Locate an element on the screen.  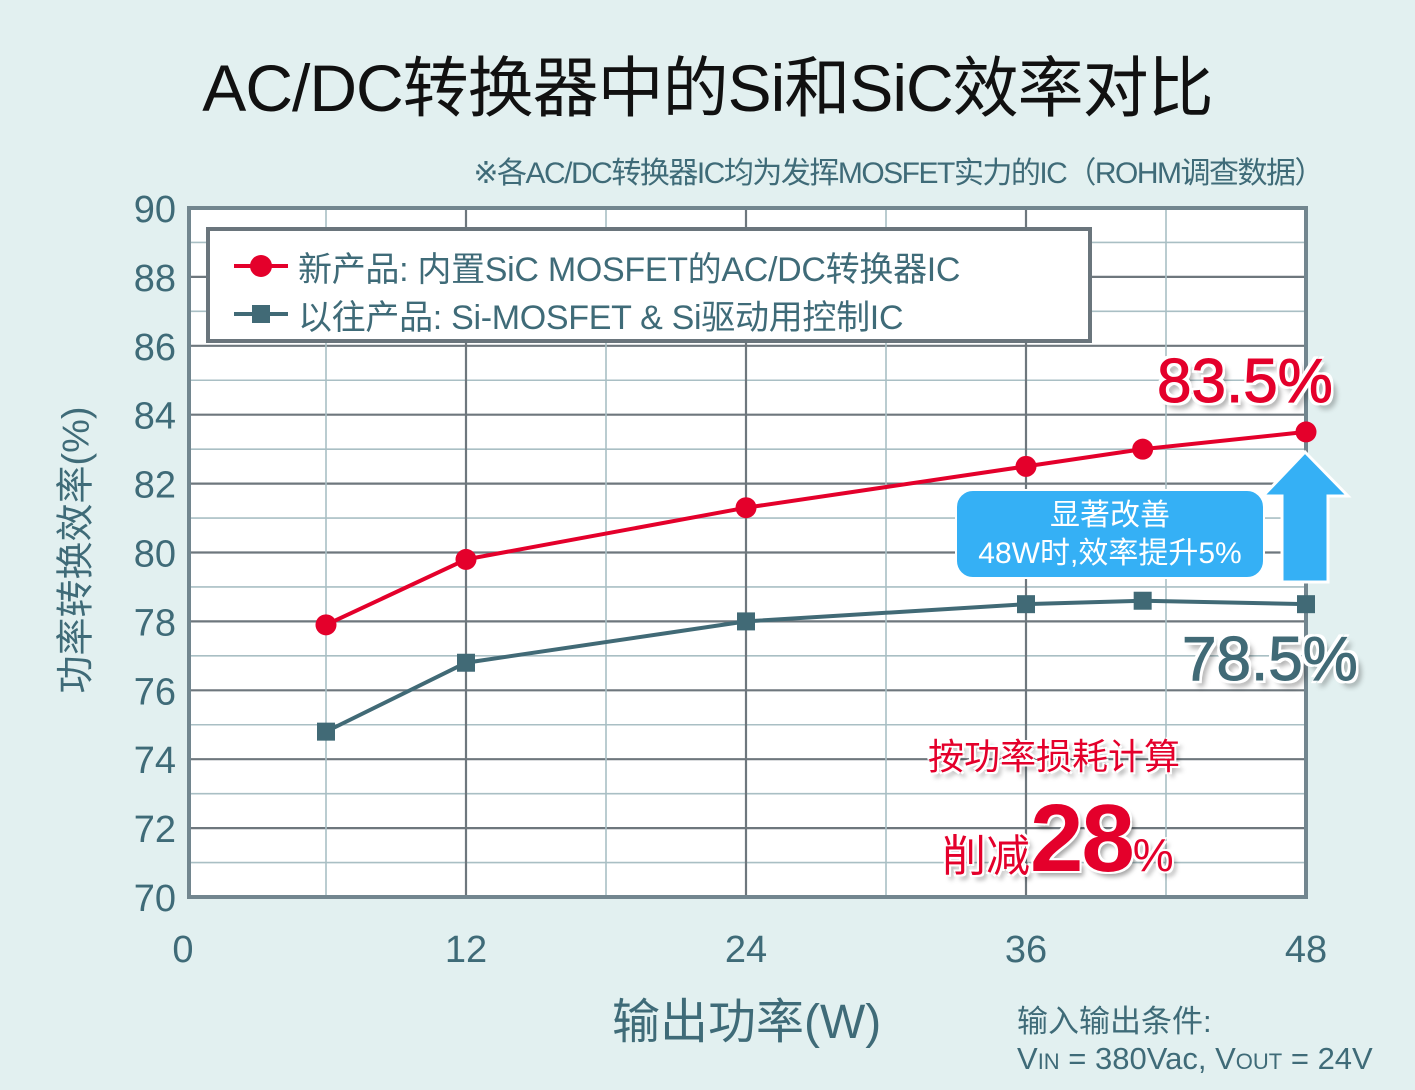
conditions-heading: 输入输出条件: is located at coordinates (1114, 1021).